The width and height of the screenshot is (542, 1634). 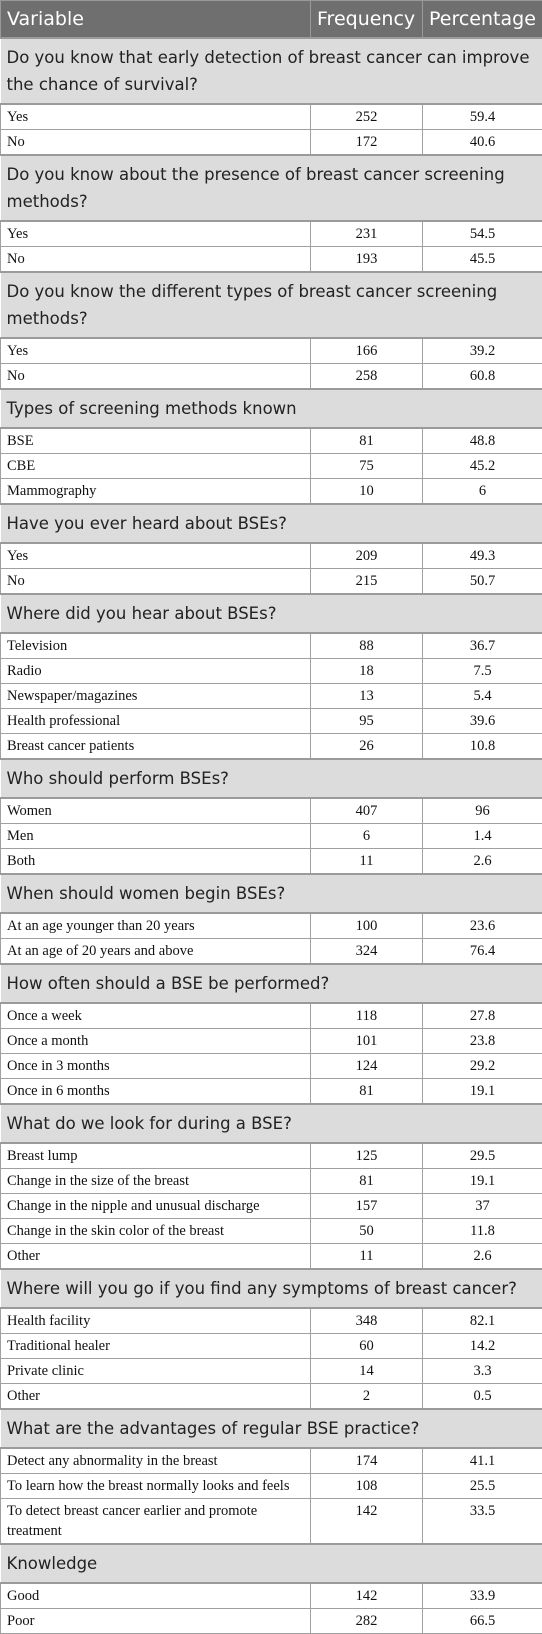 What do you see at coordinates (482, 646) in the screenshot?
I see `row-percentage: 36.7` at bounding box center [482, 646].